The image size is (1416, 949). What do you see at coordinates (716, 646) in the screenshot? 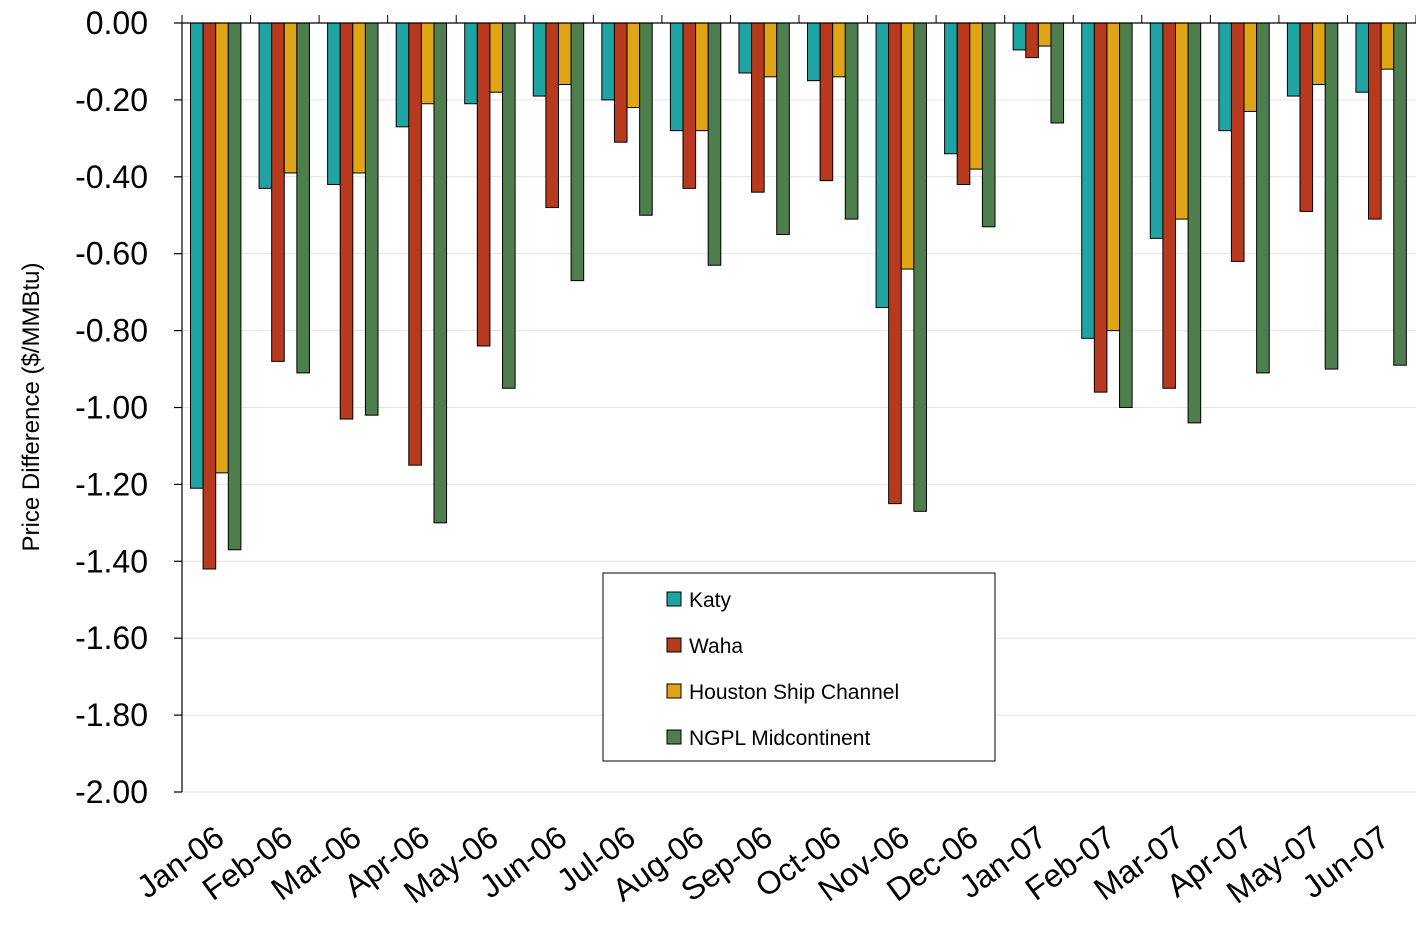
I see `legend-label-waha: Waha` at bounding box center [716, 646].